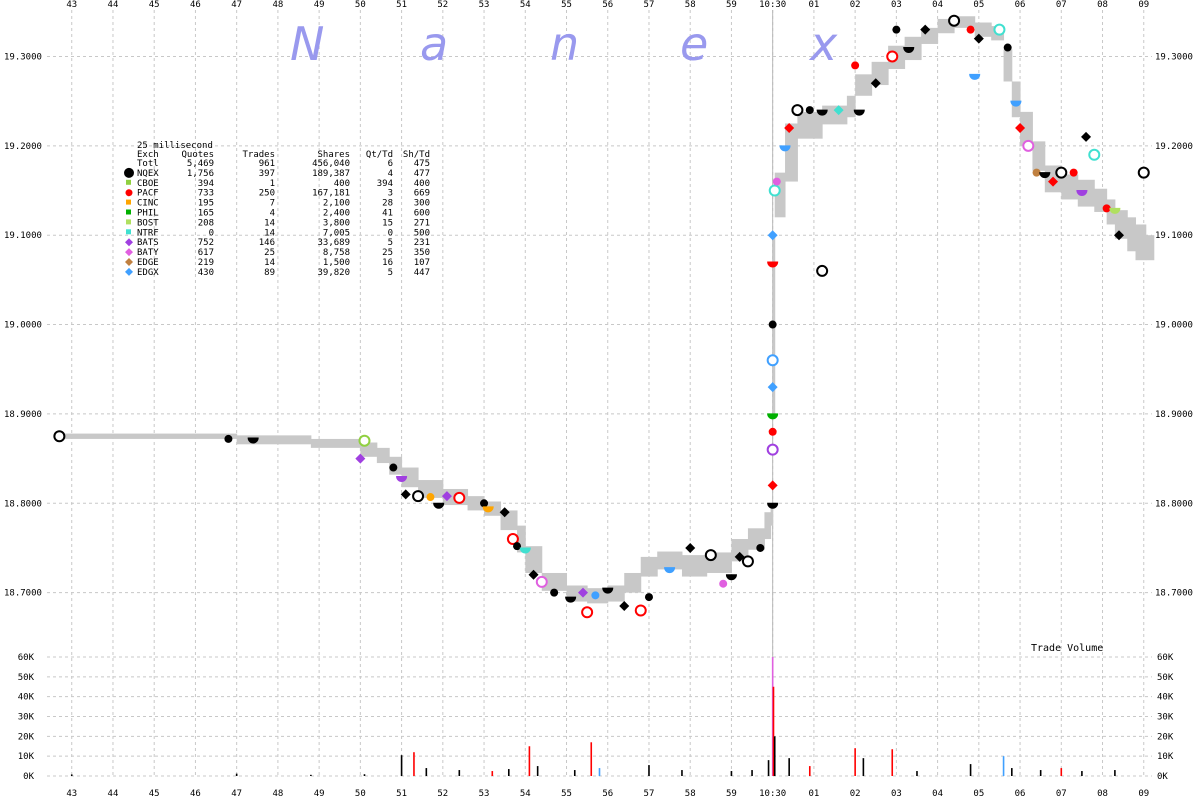  What do you see at coordinates (269, 273) in the screenshot?
I see `legend-cell: 89` at bounding box center [269, 273].